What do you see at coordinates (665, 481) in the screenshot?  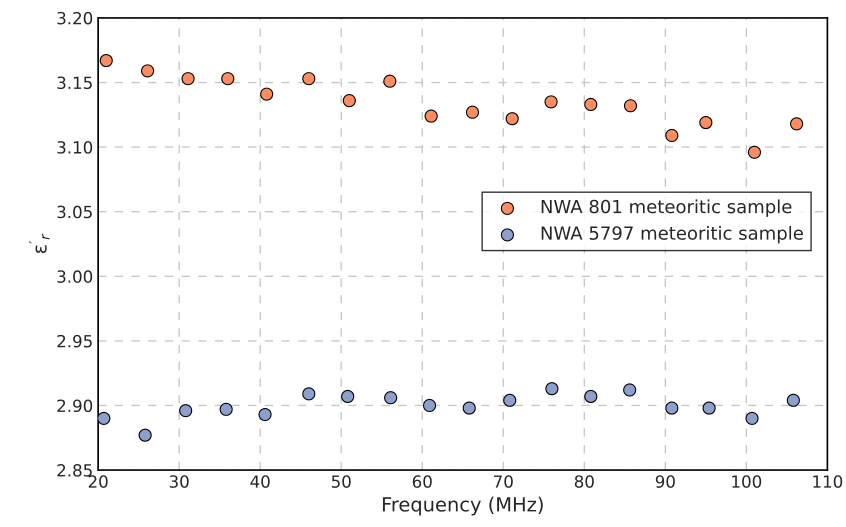 I see `x-tick-label: 90` at bounding box center [665, 481].